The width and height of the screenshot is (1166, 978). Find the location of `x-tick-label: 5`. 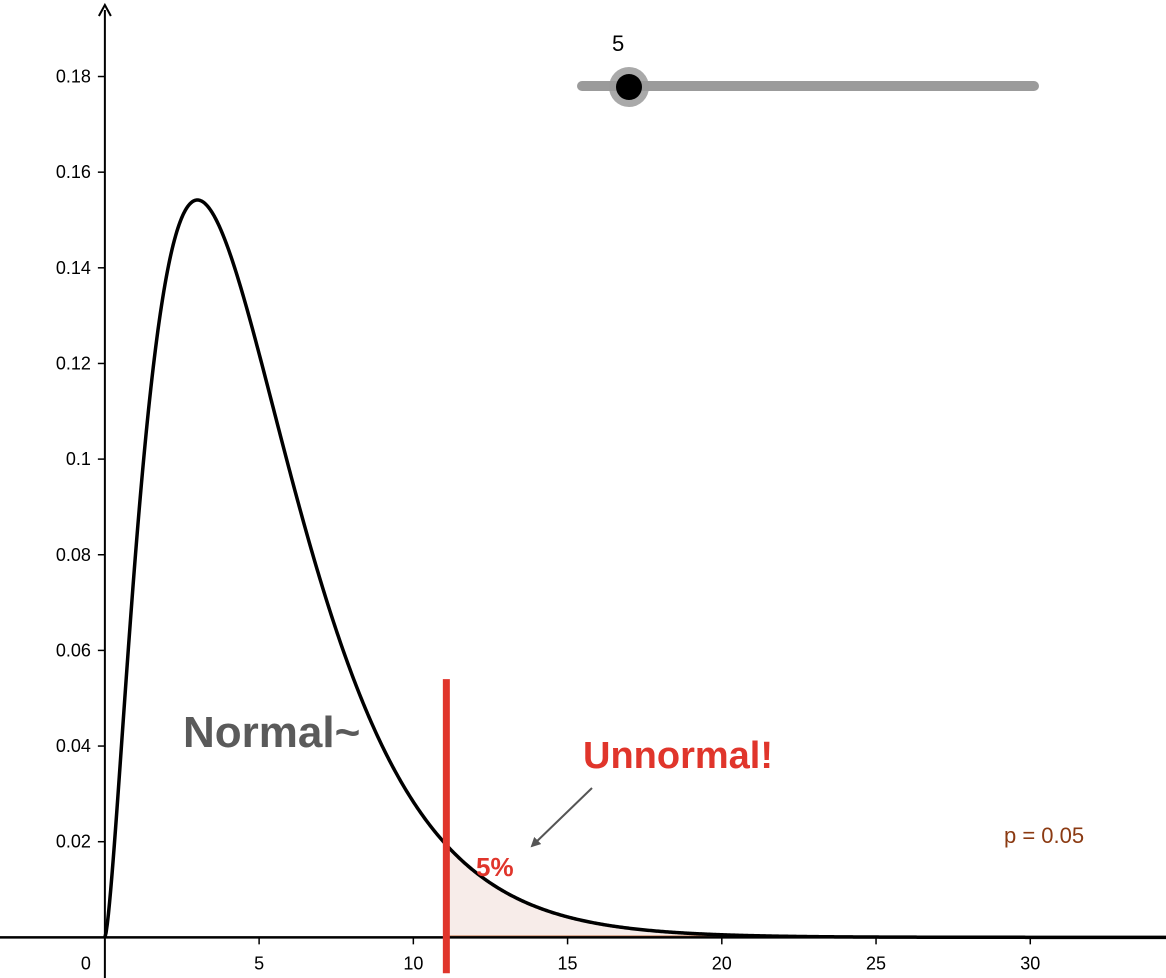

x-tick-label: 5 is located at coordinates (259, 963).